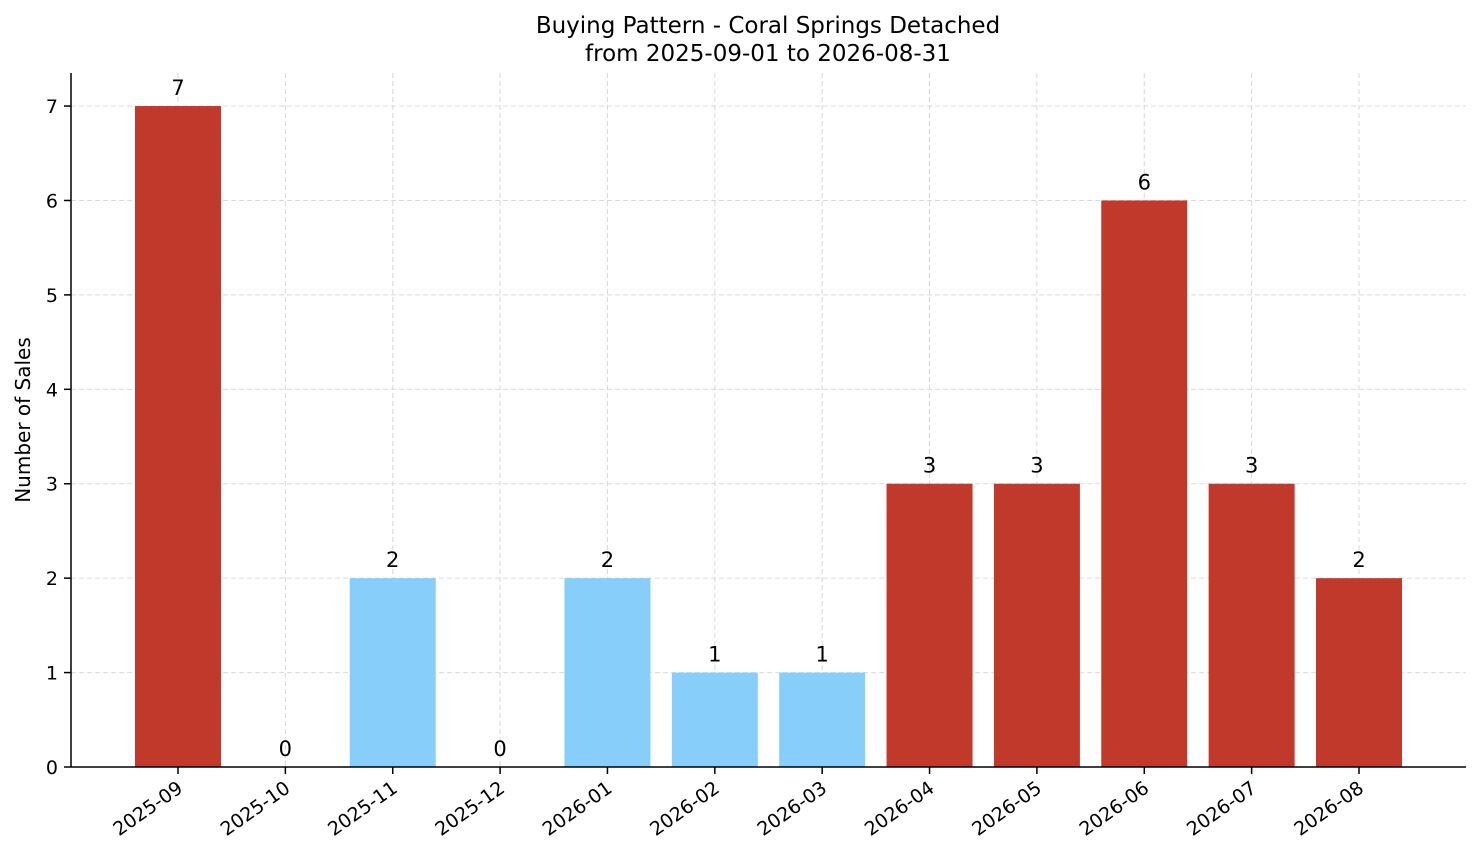 The height and width of the screenshot is (863, 1481). I want to click on x-tick-label: 2026-08, so click(1329, 809).